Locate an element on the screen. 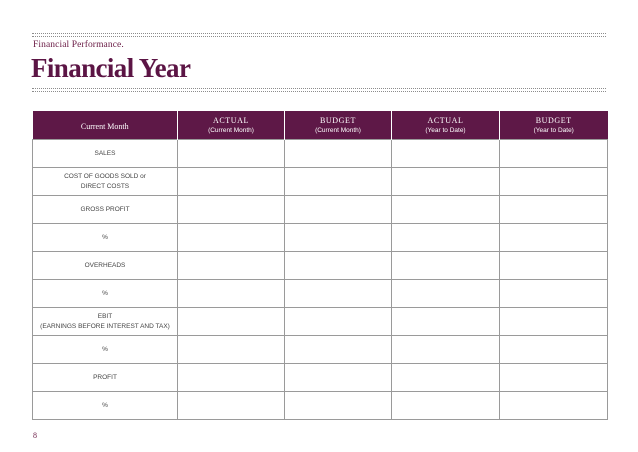 This screenshot has width=638, height=452. header-budget-year-to-date: BUDGET (Year to Date) is located at coordinates (553, 125).